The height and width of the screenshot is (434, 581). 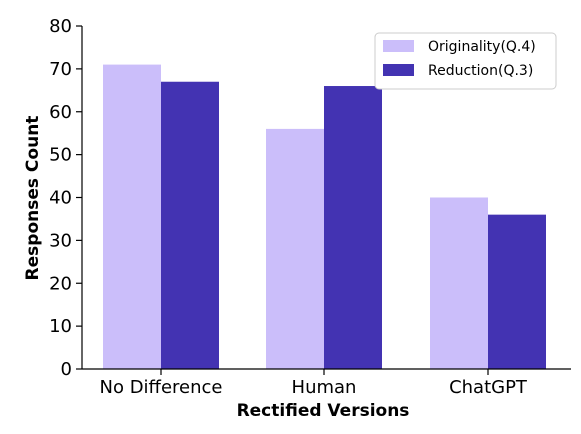 I want to click on y-tick-label-1: 10, so click(x=60, y=326).